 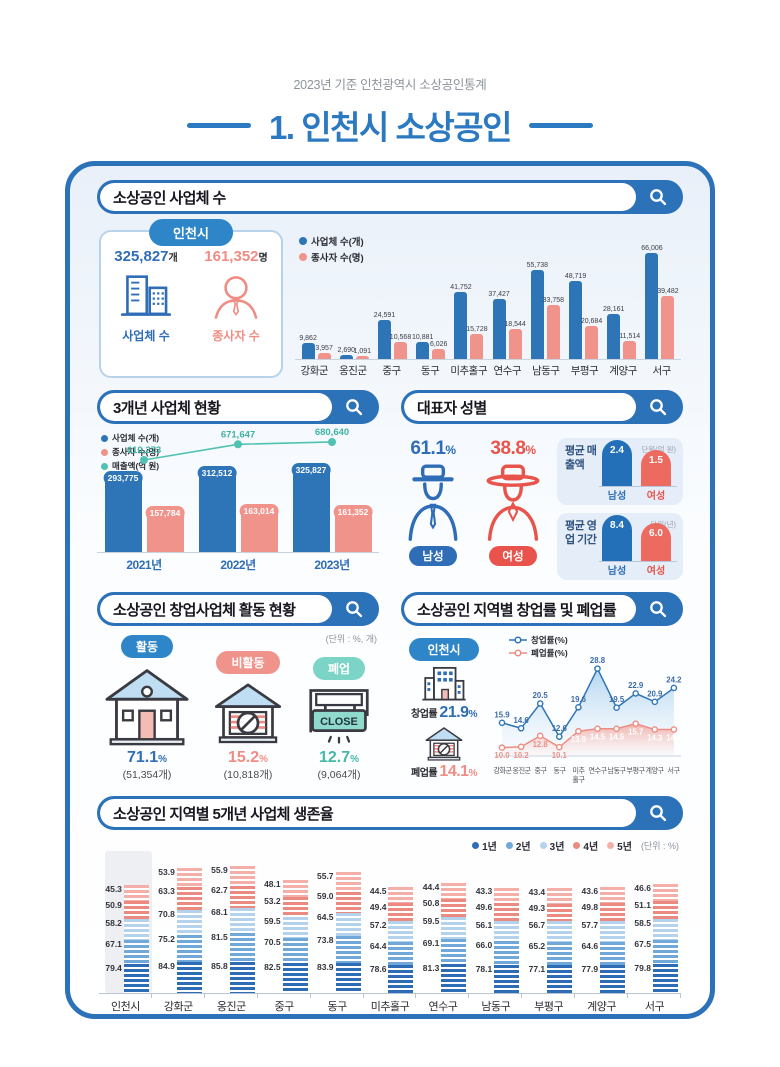 I want to click on survival-value-label: 48.1, so click(x=272, y=884).